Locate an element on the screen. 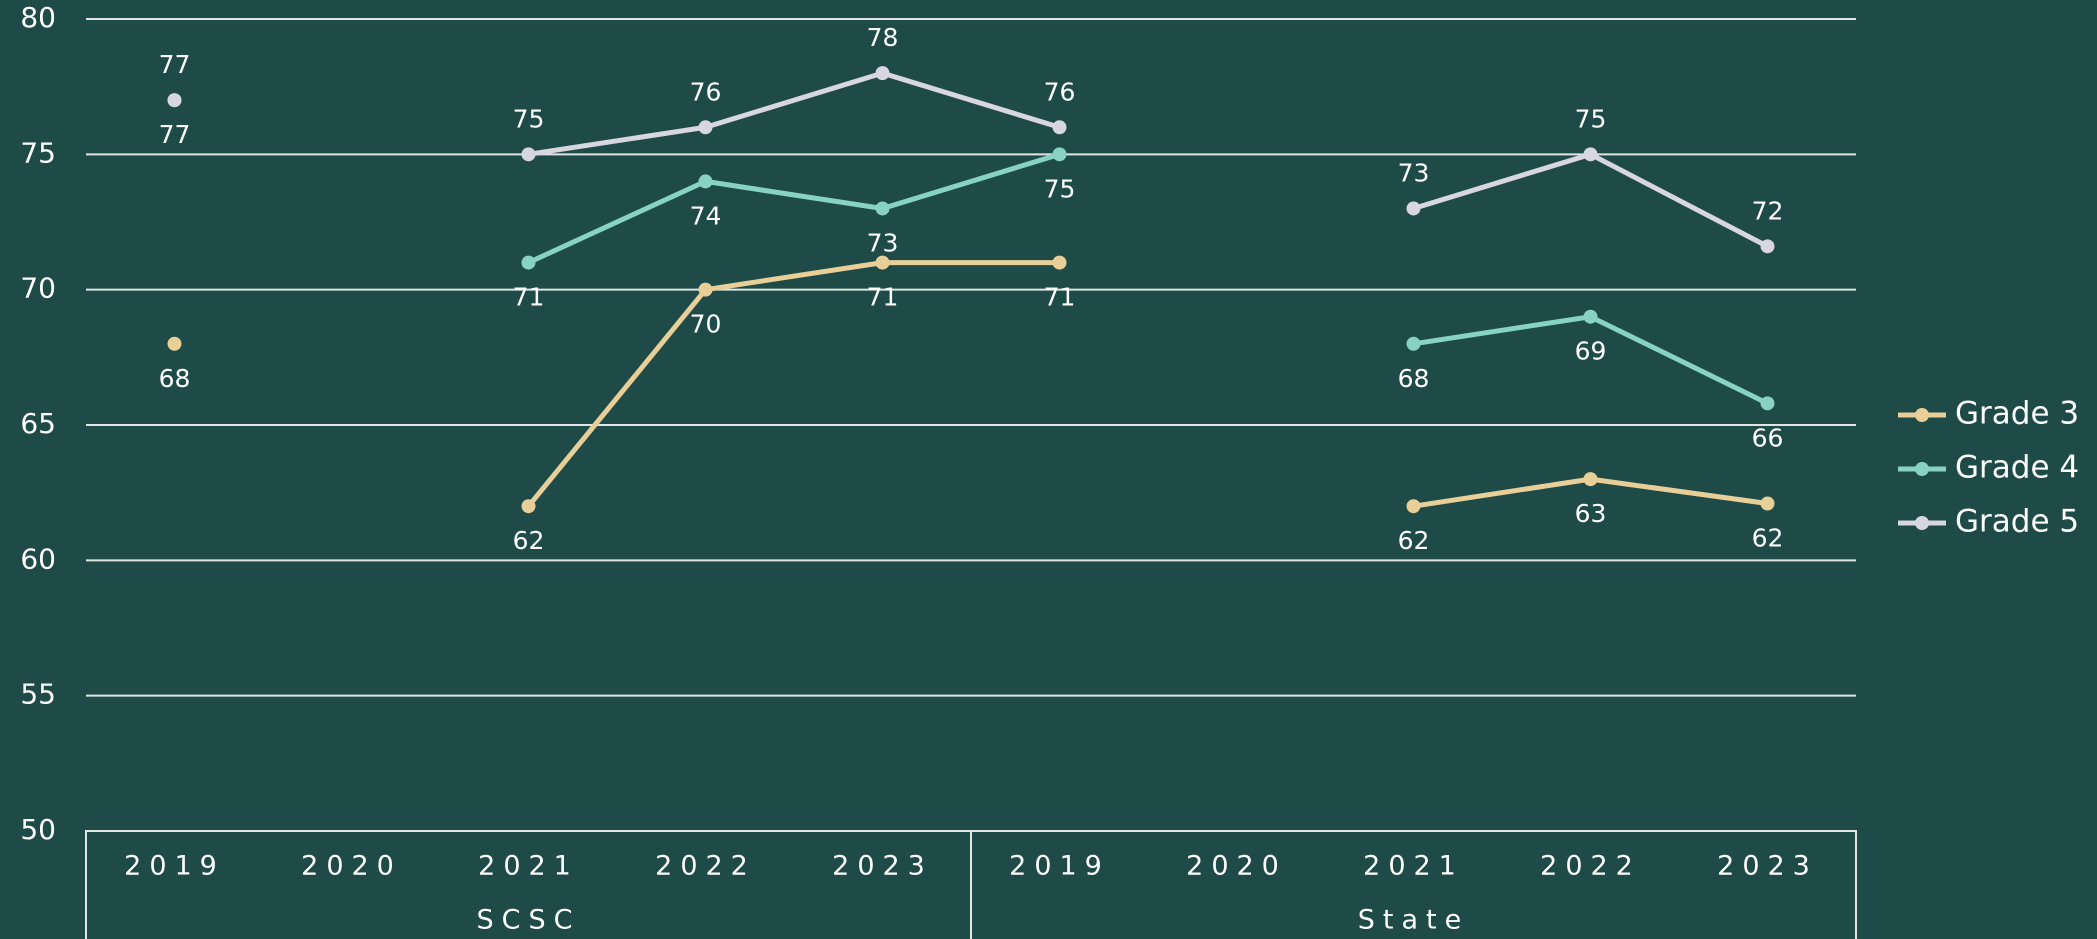 The height and width of the screenshot is (939, 2097). value-label: 63 is located at coordinates (1591, 513).